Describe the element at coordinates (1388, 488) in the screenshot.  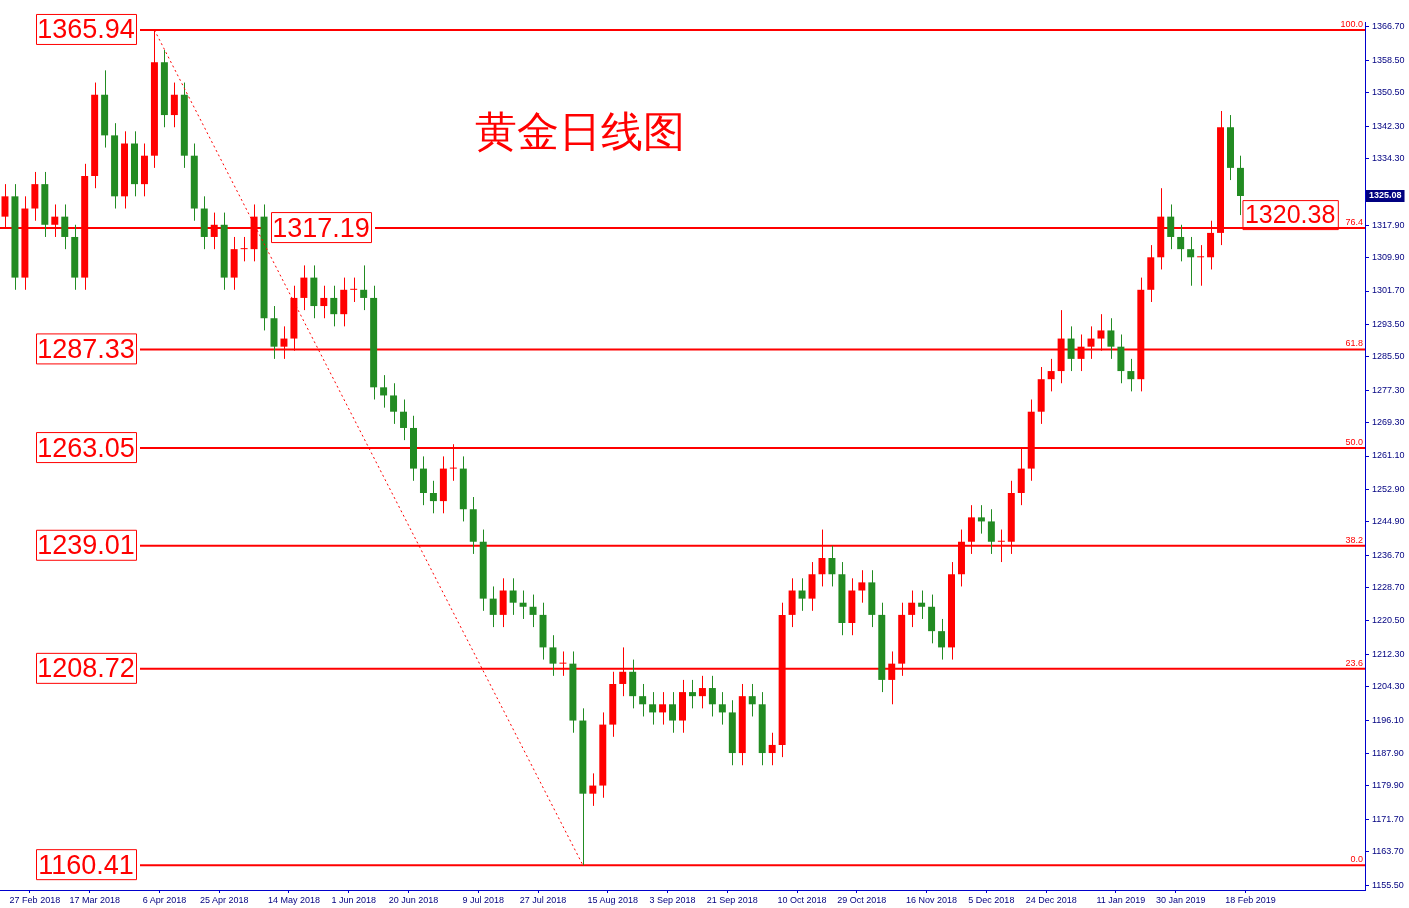
I see `y-tick-label: 1252.90` at that location.